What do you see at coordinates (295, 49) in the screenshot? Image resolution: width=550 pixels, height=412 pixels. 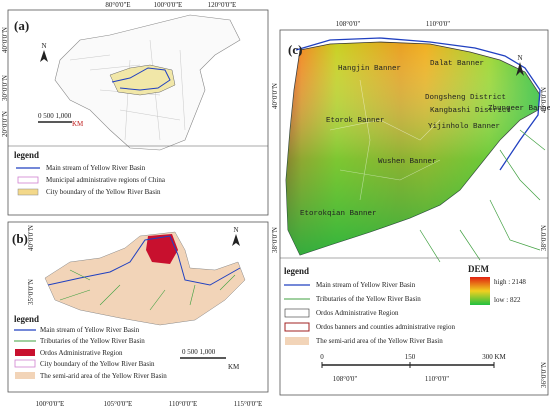 I see `label: (c)` at bounding box center [295, 49].